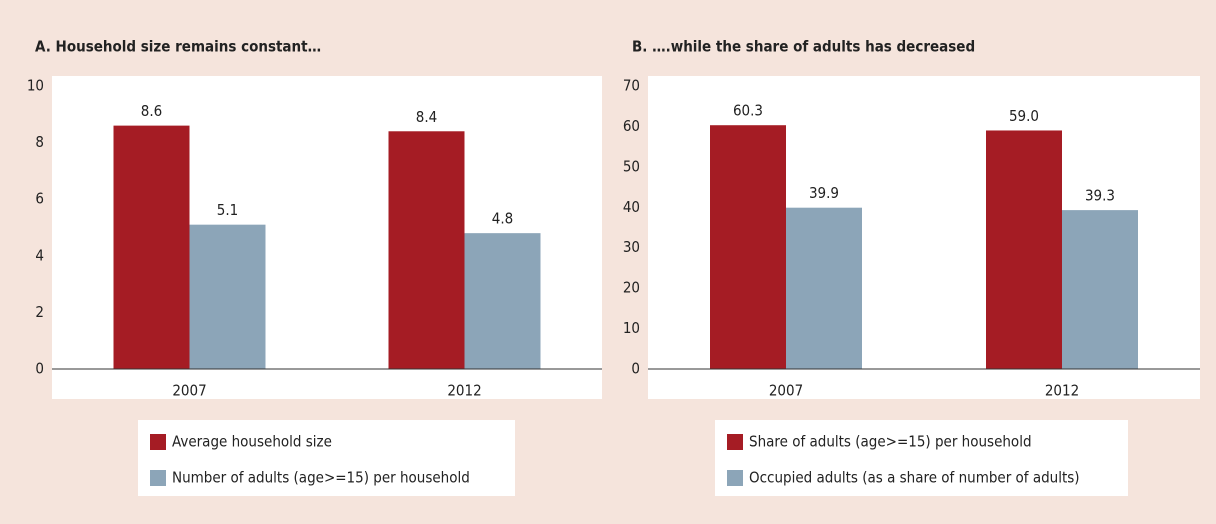  I want to click on data-label: 4.8, so click(502, 219).